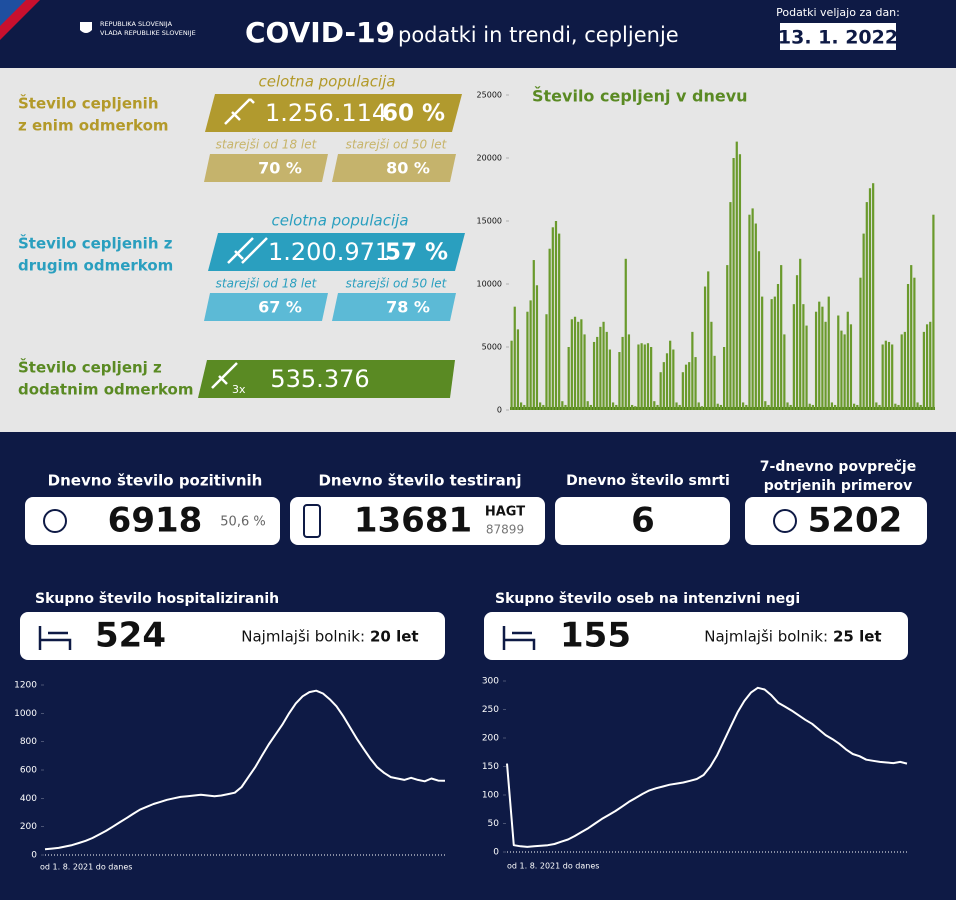 The image size is (956, 900). What do you see at coordinates (267, 284) in the screenshot?
I see `caption: starejši od 18 let` at bounding box center [267, 284].